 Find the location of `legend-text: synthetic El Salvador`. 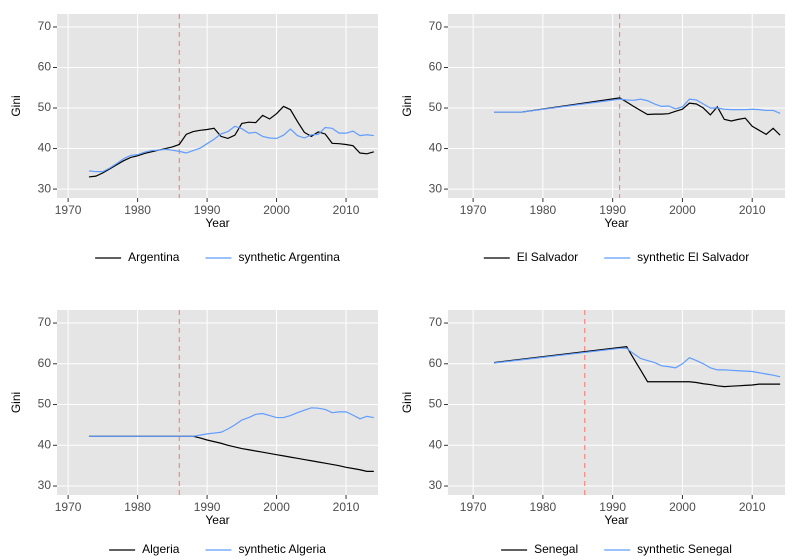

legend-text: synthetic El Salvador is located at coordinates (693, 257).